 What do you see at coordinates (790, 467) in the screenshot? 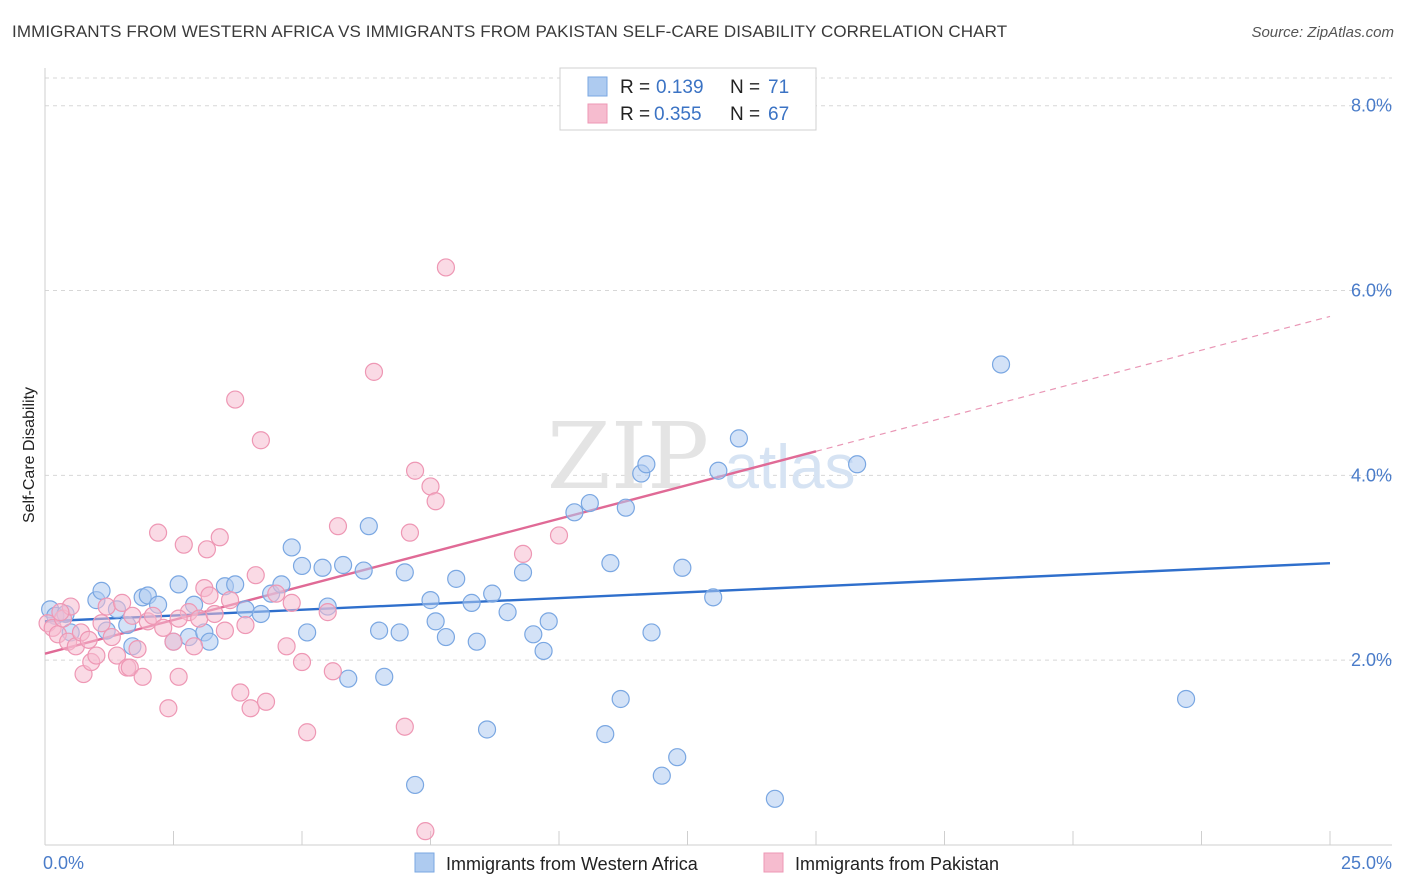
I see `watermark-atlas: atlas` at bounding box center [790, 467].